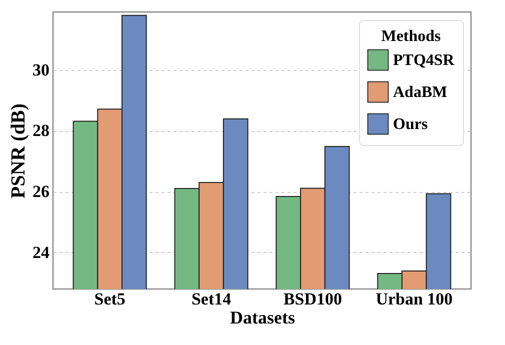 Image resolution: width=505 pixels, height=345 pixels. Describe the element at coordinates (41, 192) in the screenshot. I see `y-tick-label: 26` at that location.